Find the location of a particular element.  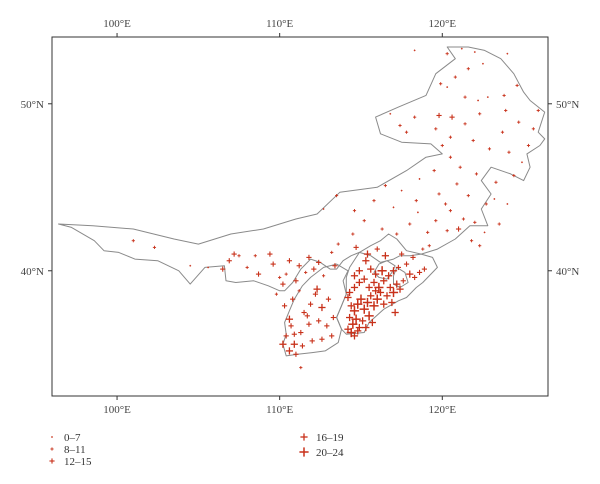

y-tick-label-left: 40°N is located at coordinates (32, 272).